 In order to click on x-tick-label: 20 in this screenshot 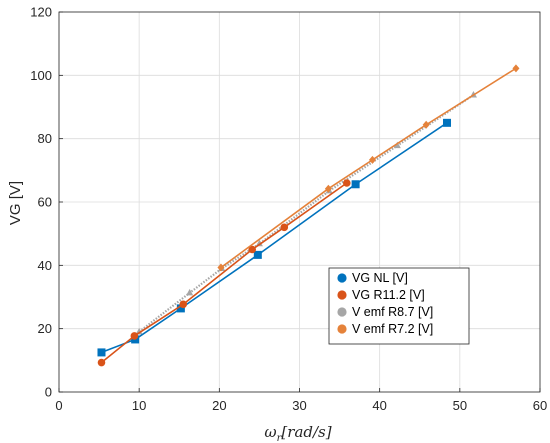, I will do `click(219, 405)`.